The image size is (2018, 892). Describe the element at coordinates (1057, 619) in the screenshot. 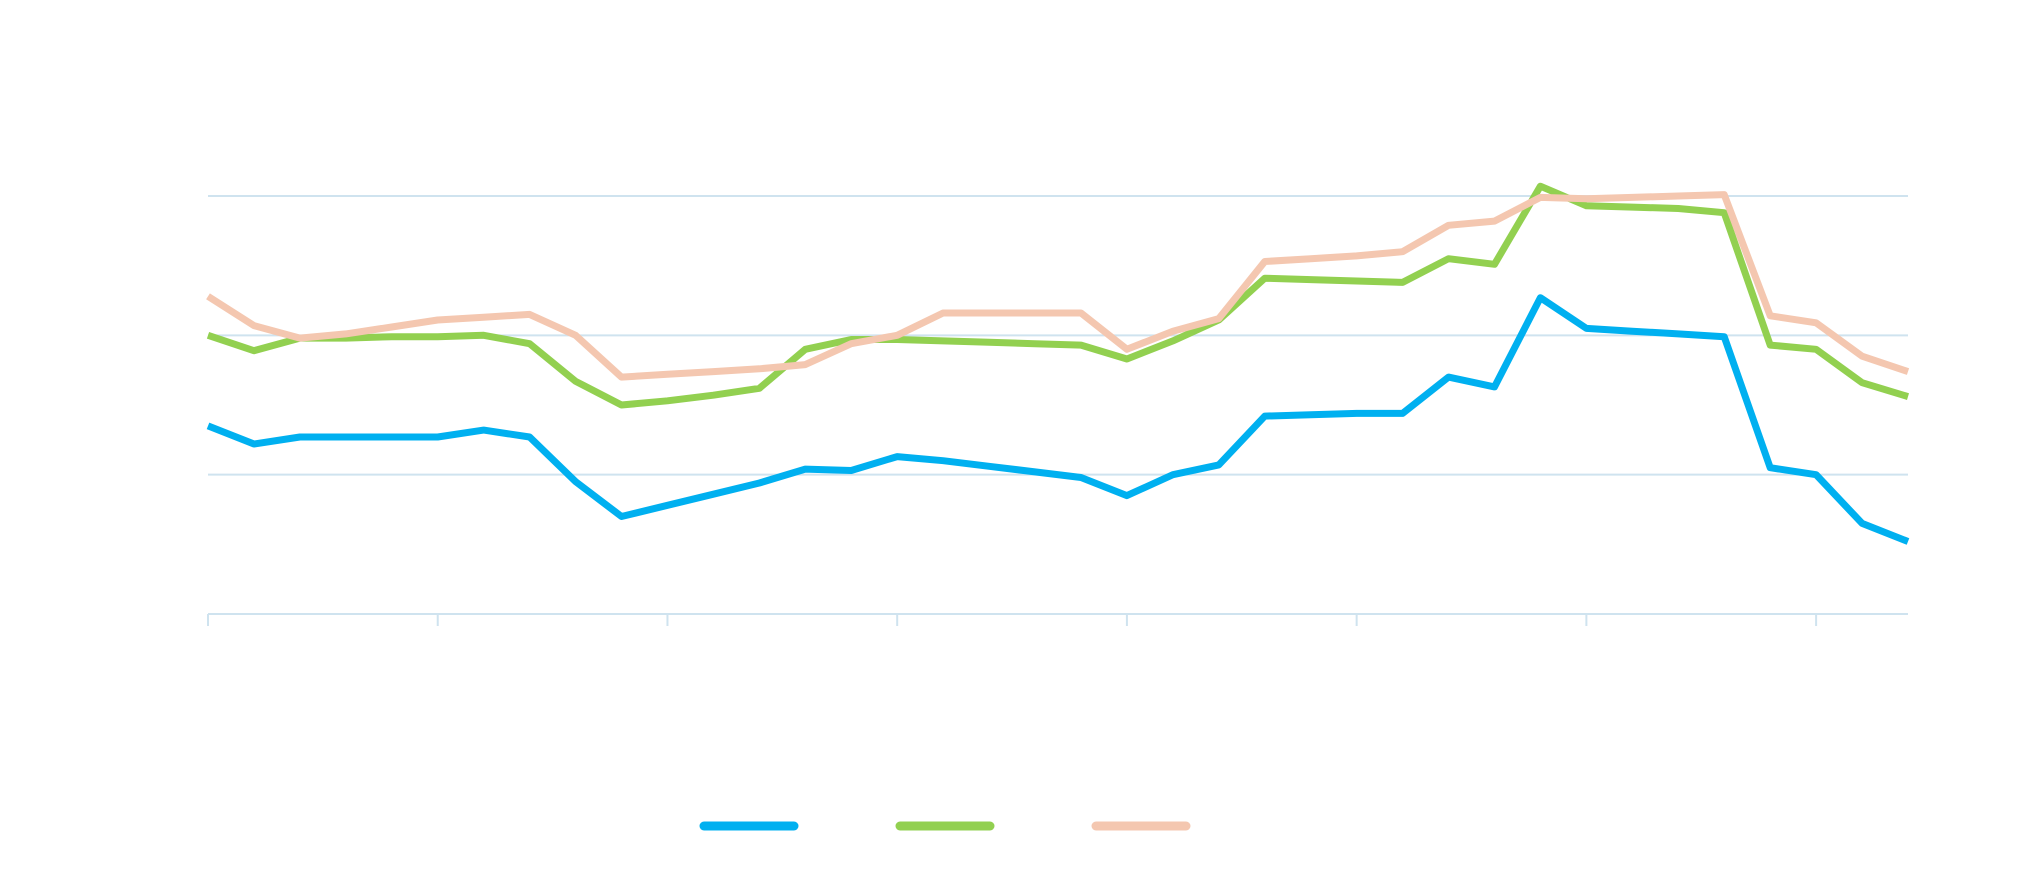

I see `x-axis` at that location.